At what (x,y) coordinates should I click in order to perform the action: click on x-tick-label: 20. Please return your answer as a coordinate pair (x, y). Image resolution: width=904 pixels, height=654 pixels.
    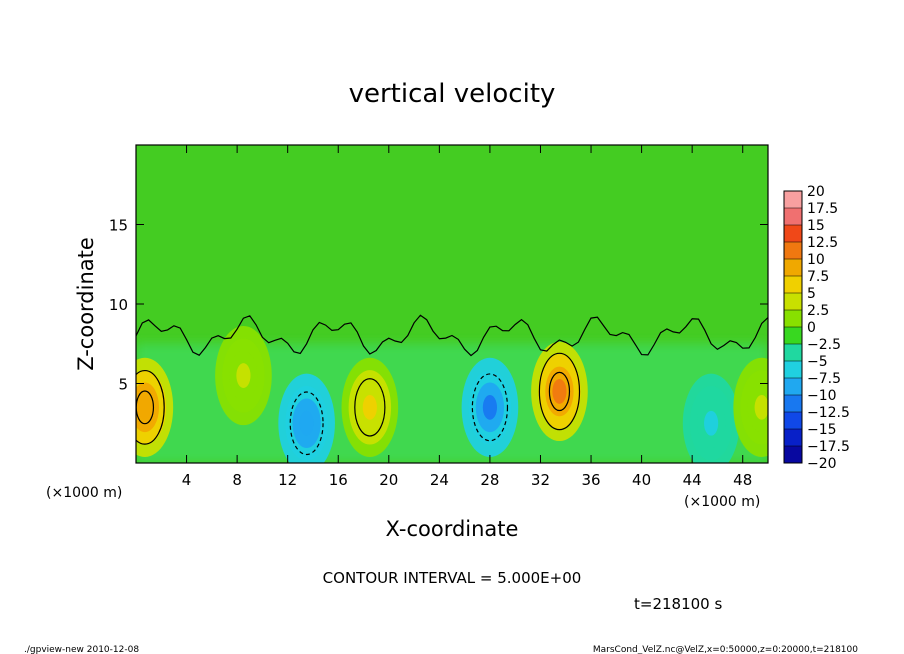
    Looking at the image, I should click on (388, 480).